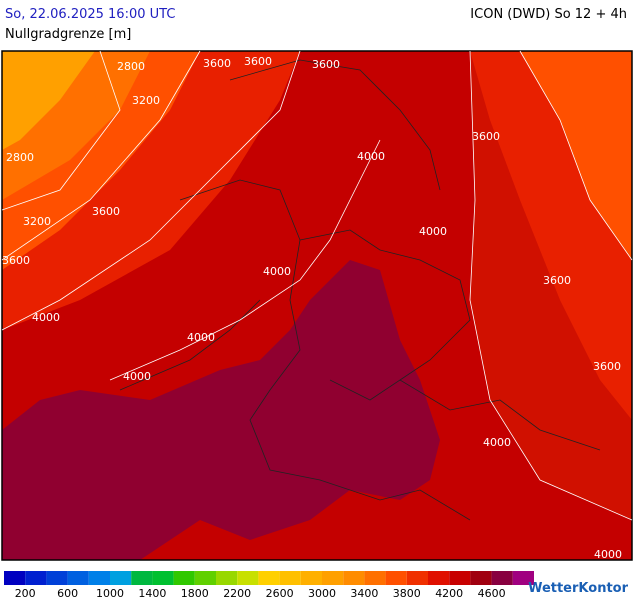  Describe the element at coordinates (90, 14) in the screenshot. I see `datetime: So, 22.06.2025 16:00 UTC` at that location.